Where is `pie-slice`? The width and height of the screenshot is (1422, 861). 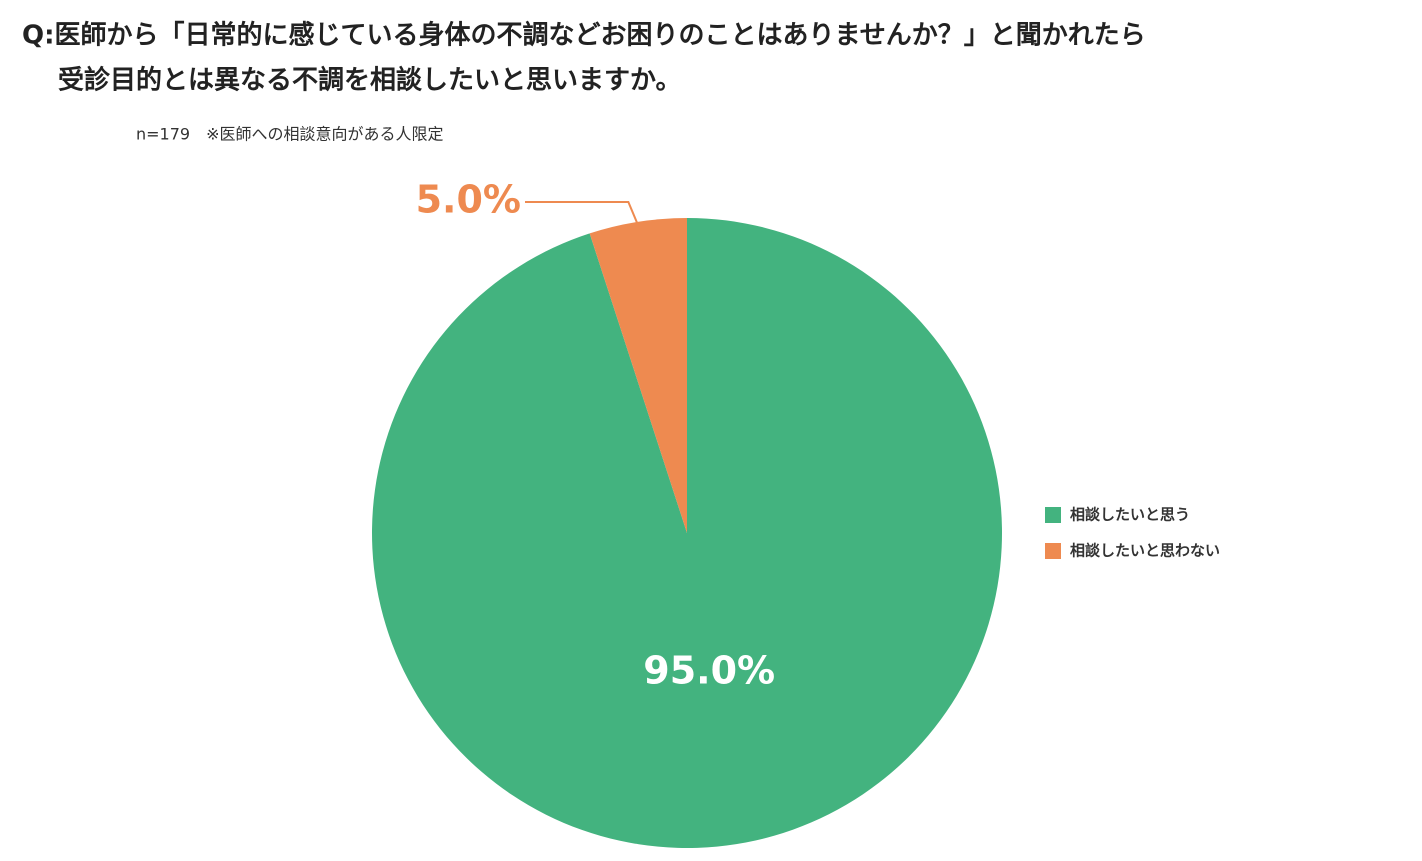
pie-slice is located at coordinates (638, 375).